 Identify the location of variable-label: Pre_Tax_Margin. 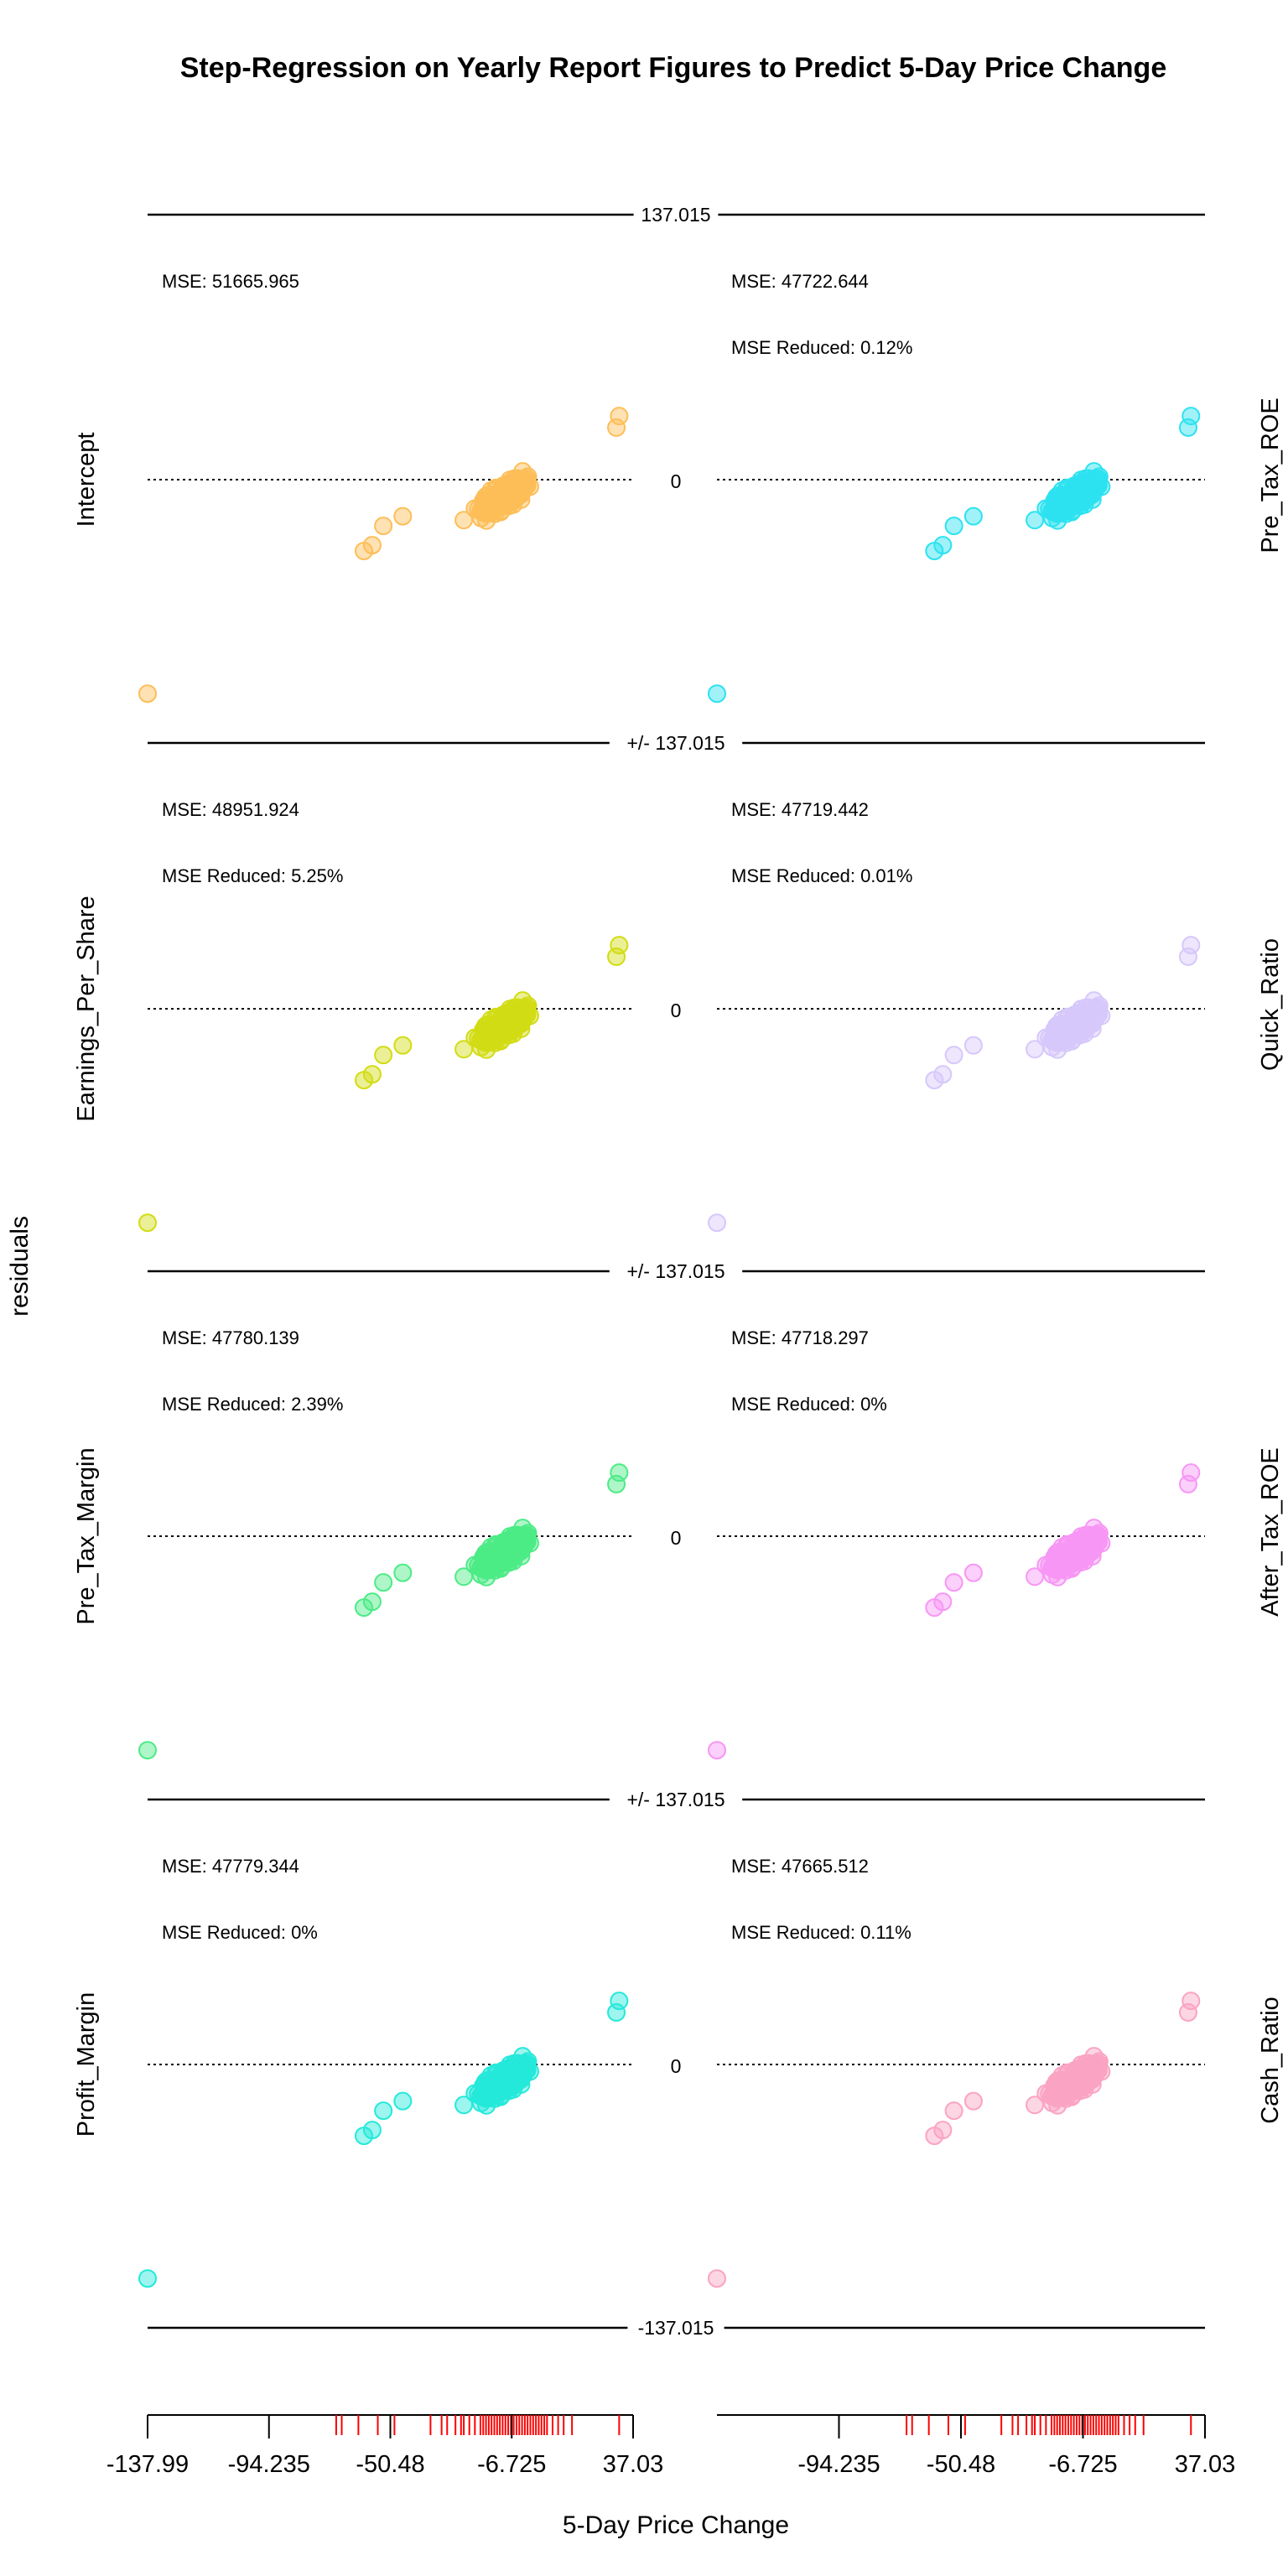
(86, 1535).